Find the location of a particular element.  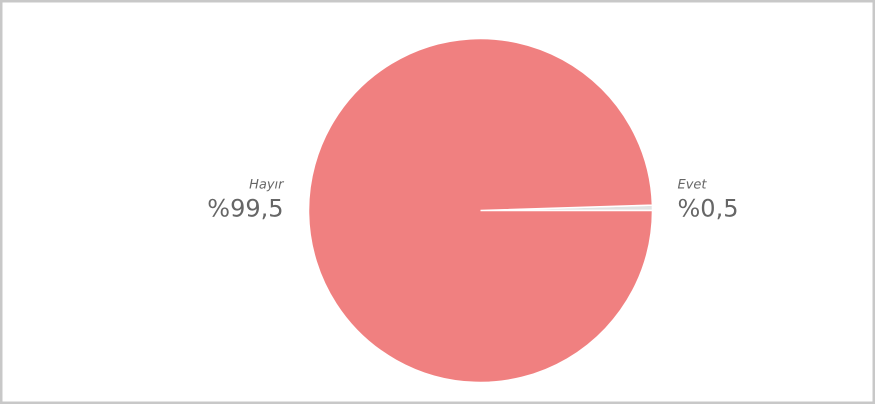

slice-label: Hayır is located at coordinates (267, 185).